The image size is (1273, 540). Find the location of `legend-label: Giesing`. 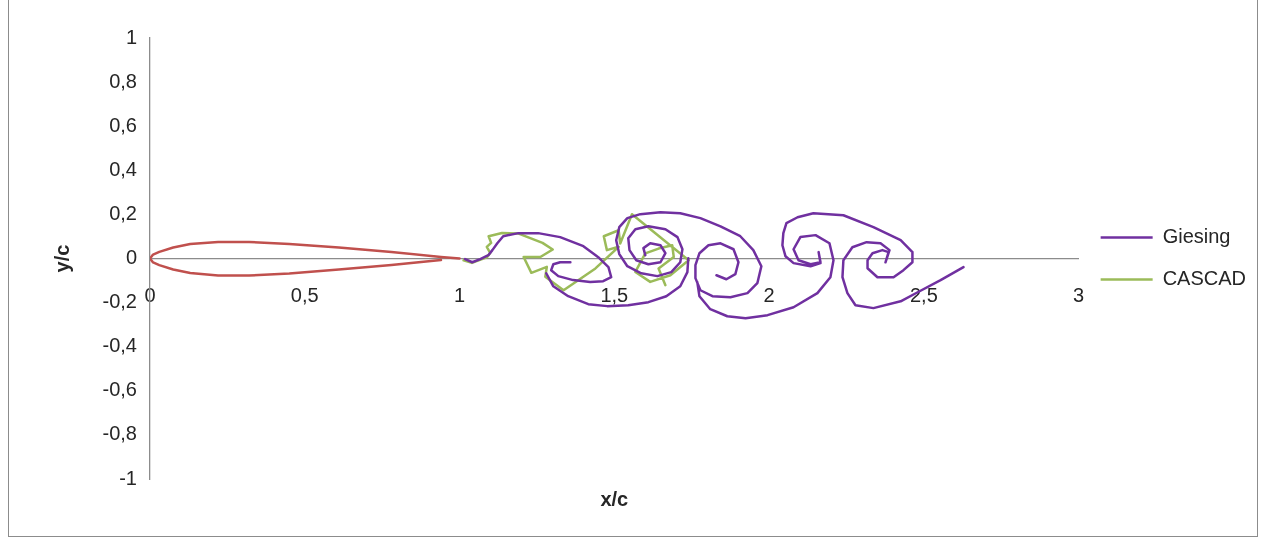

legend-label: Giesing is located at coordinates (1196, 236).